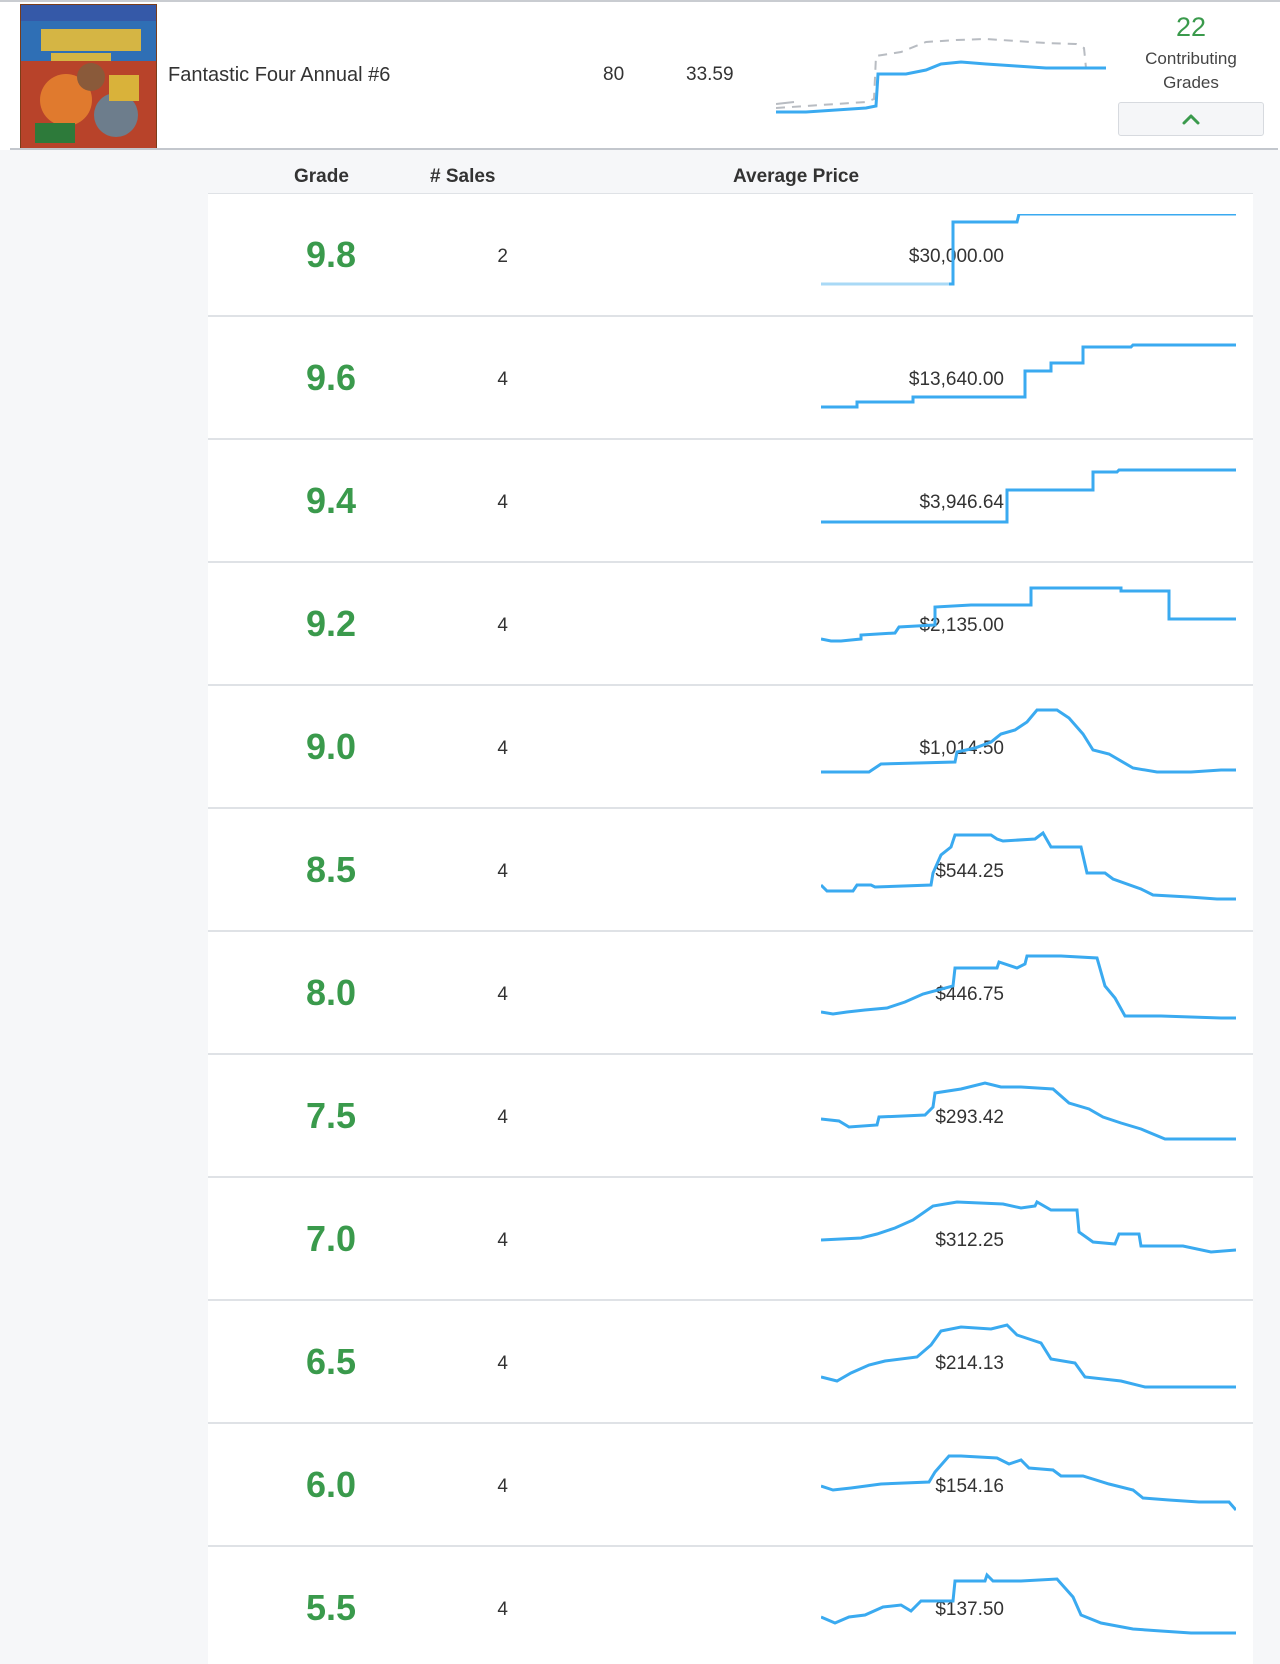  Describe the element at coordinates (969, 1609) in the screenshot. I see `grade-average-price: $137.50` at that location.